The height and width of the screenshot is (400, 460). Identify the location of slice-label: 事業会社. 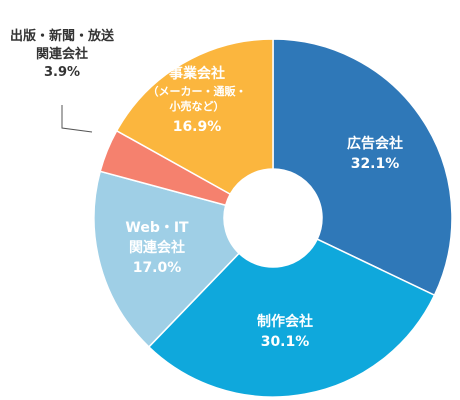
(197, 73).